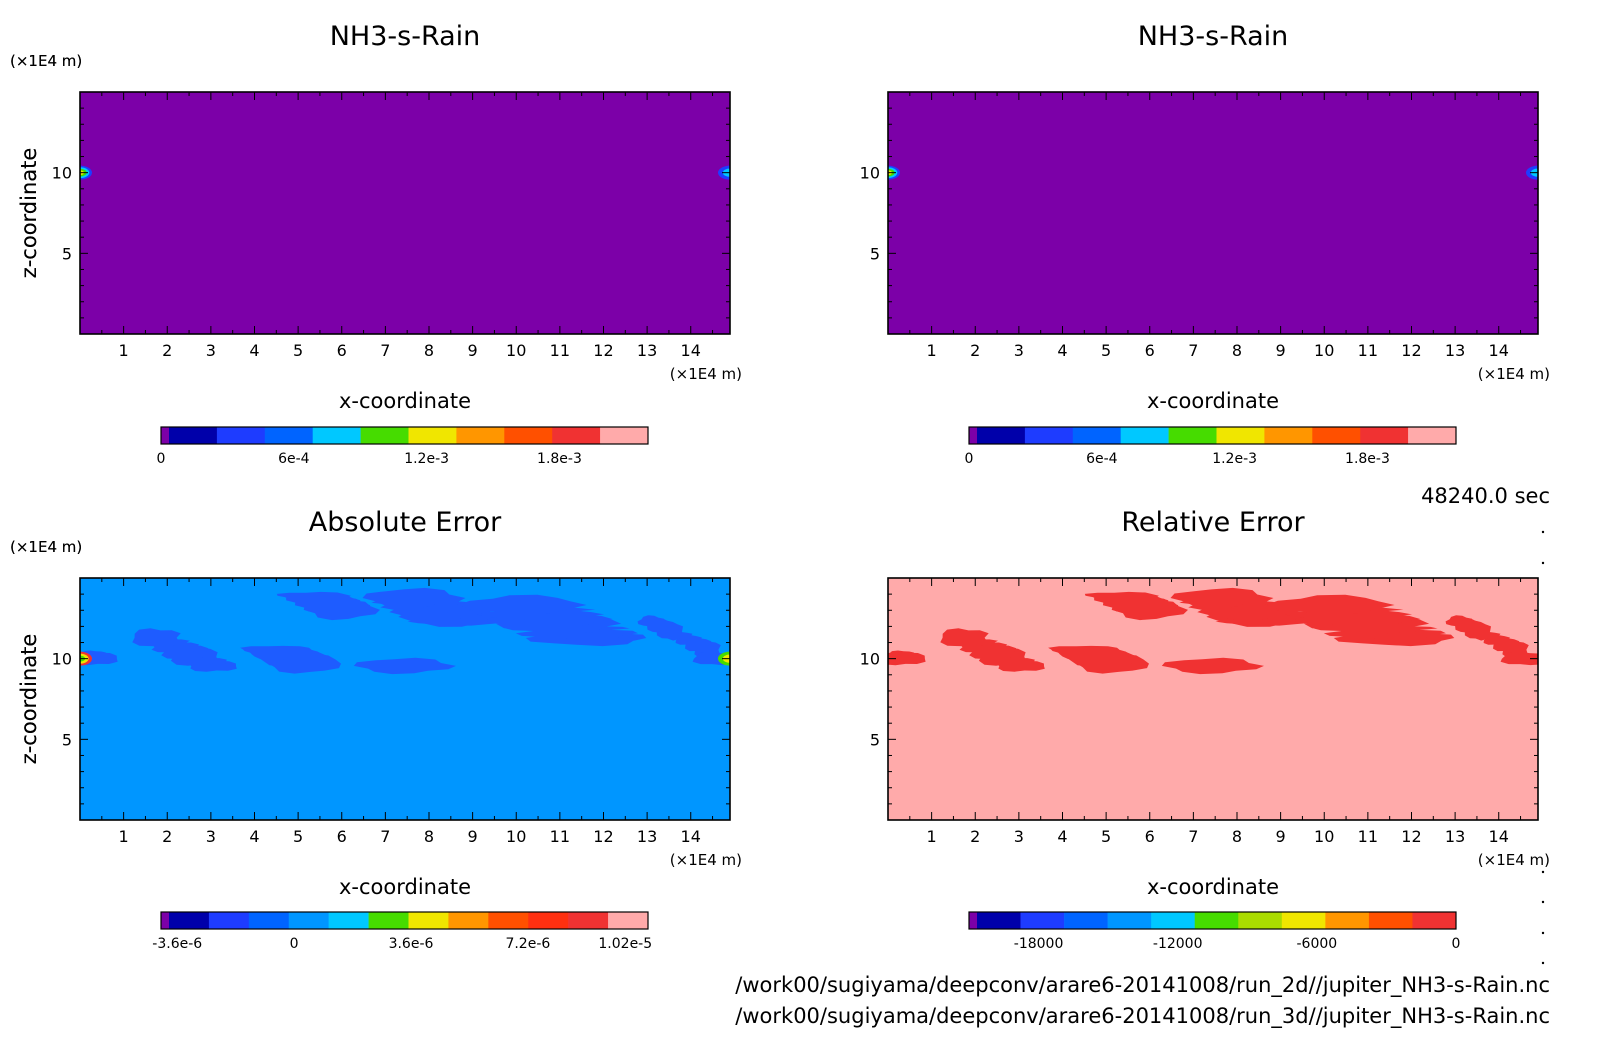  Describe the element at coordinates (405, 36) in the screenshot. I see `panel-title: NH3-s-Rain` at that location.